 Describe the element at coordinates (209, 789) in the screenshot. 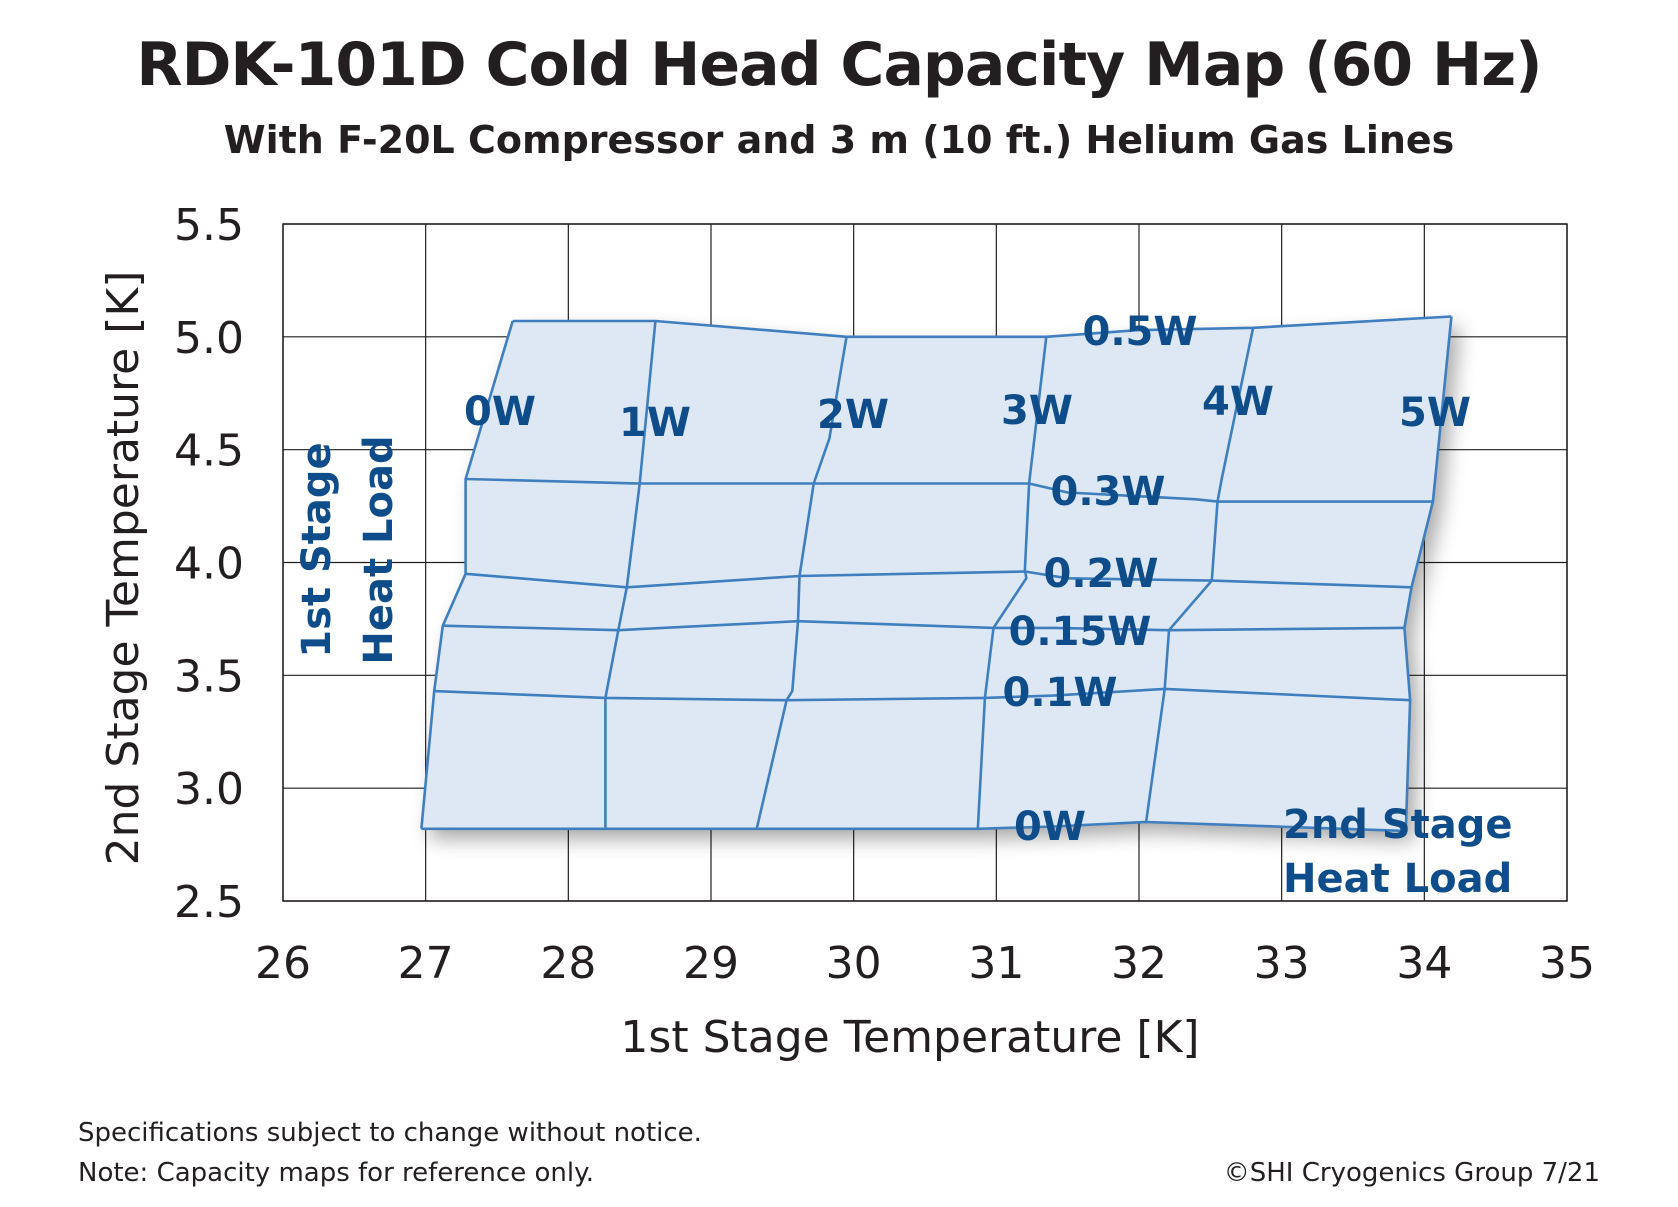

I see `y-tick-label: 3.0` at that location.